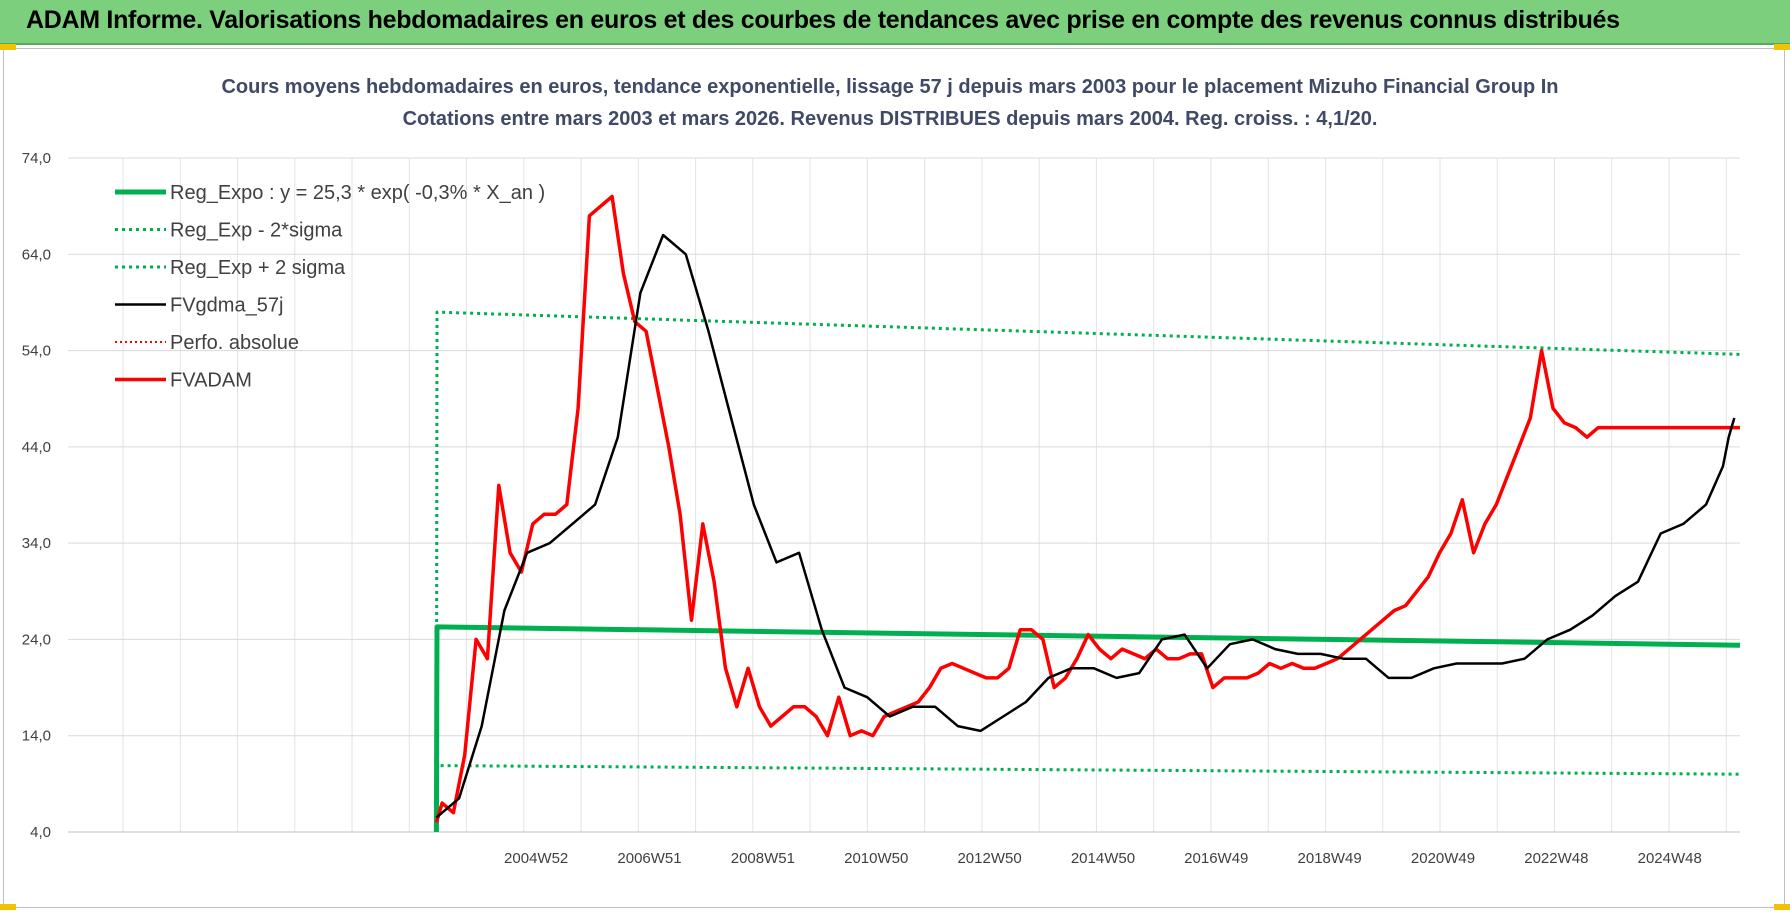  Describe the element at coordinates (763, 858) in the screenshot. I see `x-tick-label: 2008W51` at that location.